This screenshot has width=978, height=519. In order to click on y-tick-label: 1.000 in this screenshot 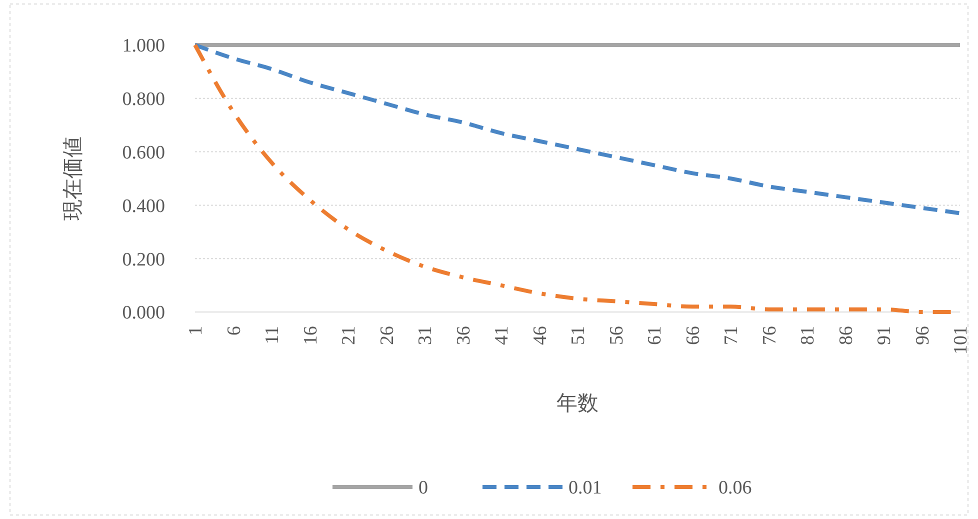, I will do `click(143, 46)`.